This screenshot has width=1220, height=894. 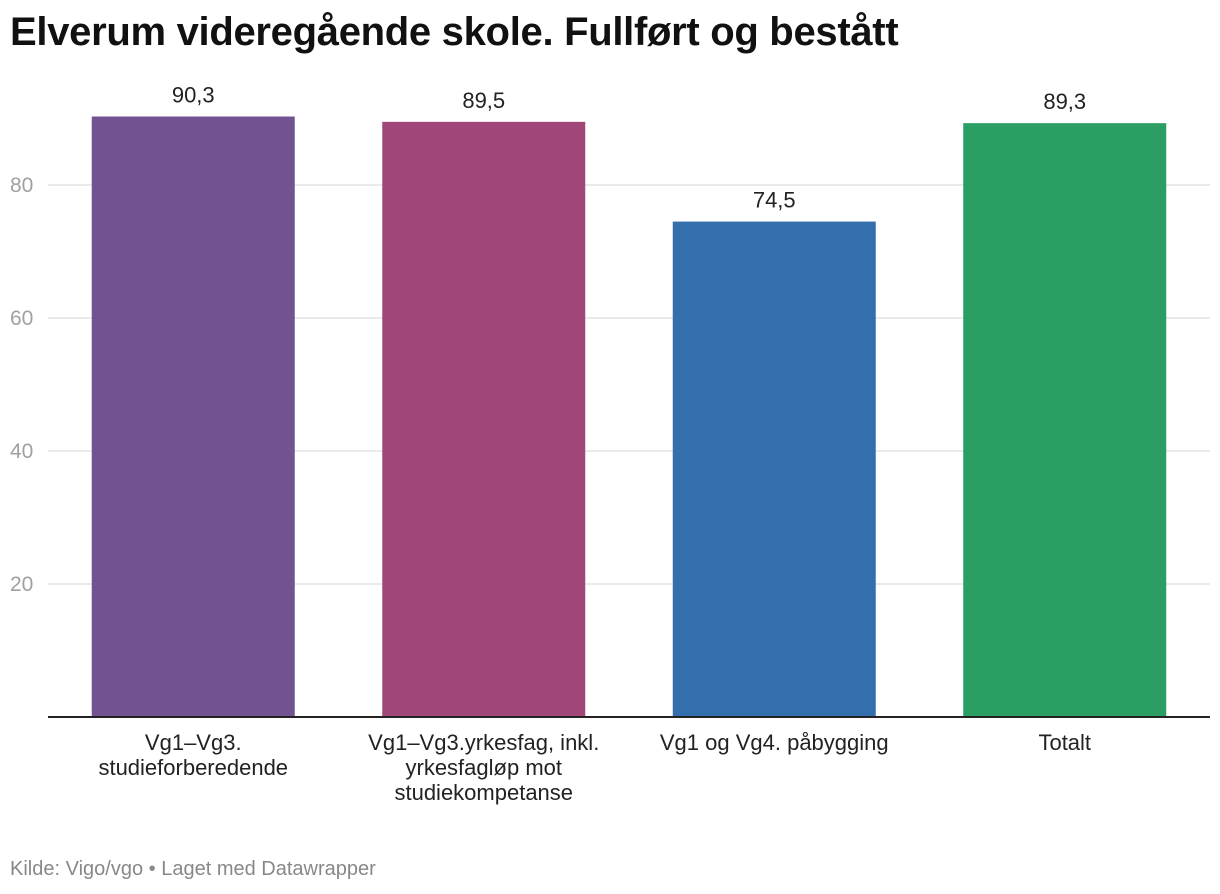 I want to click on category-label-2: Vg1–Vg3.yrkesfag, inkl., so click(x=483, y=742).